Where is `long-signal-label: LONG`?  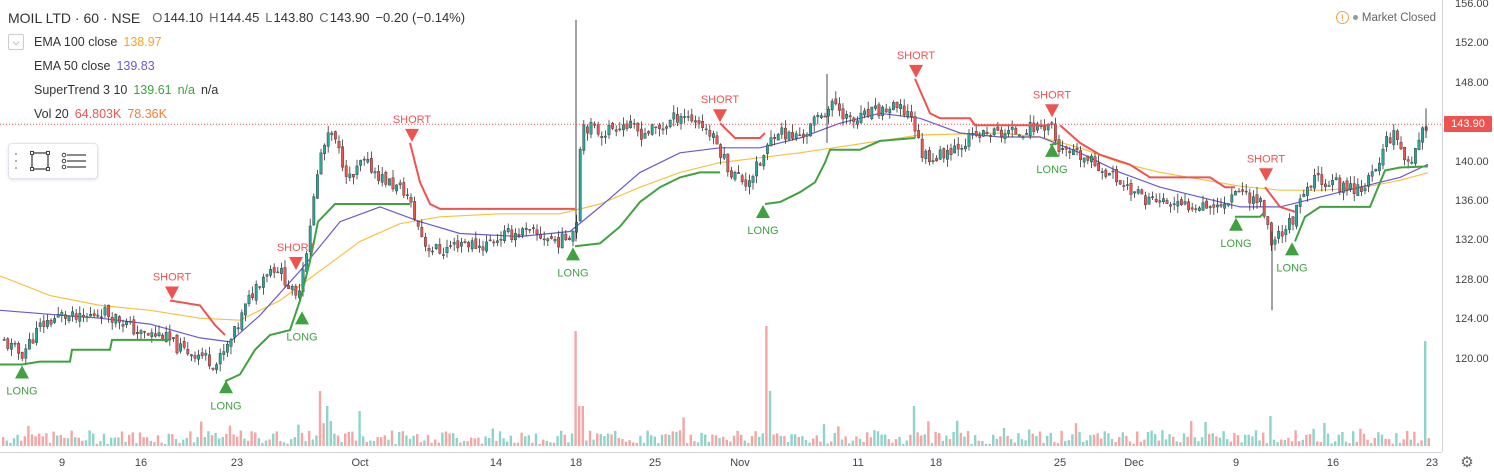 long-signal-label: LONG is located at coordinates (21, 392).